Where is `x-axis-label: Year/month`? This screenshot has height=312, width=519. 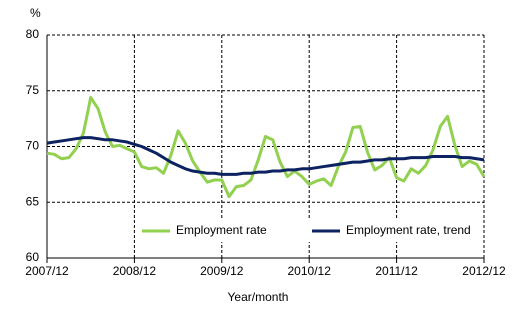
x-axis-label: Year/month is located at coordinates (258, 297).